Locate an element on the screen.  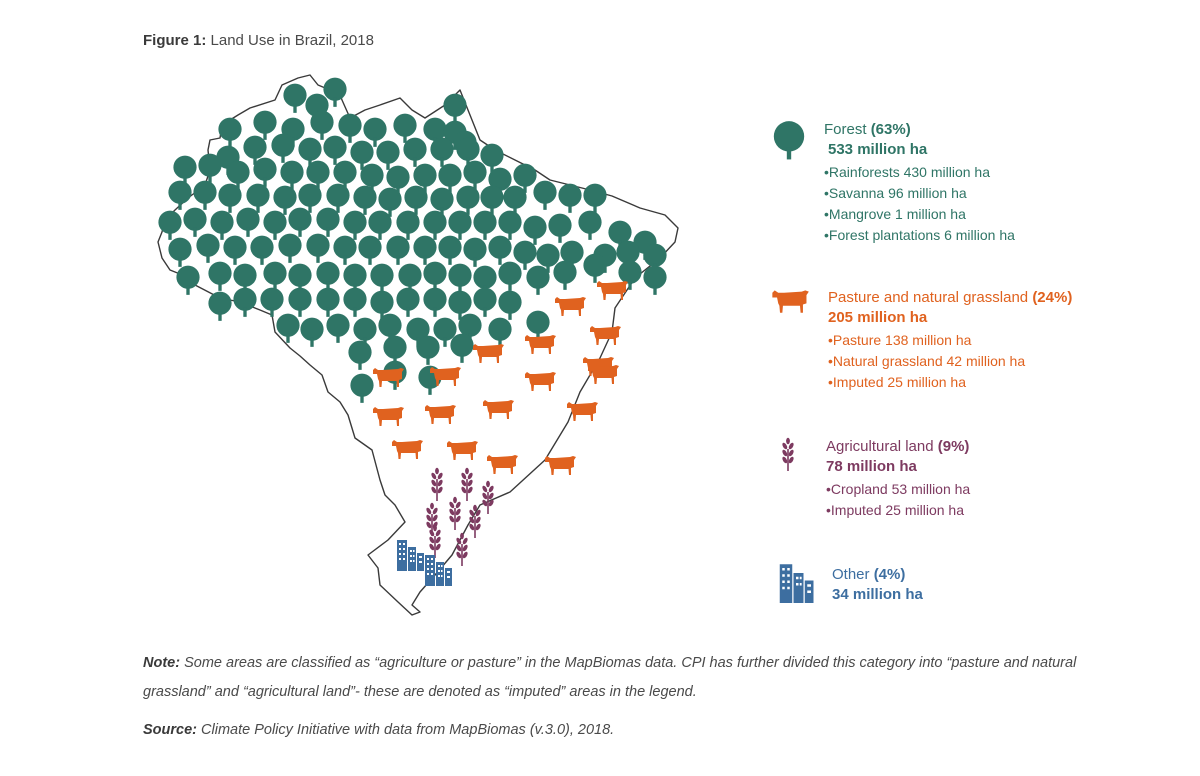
legend-other-name: Other is located at coordinates (851, 574).